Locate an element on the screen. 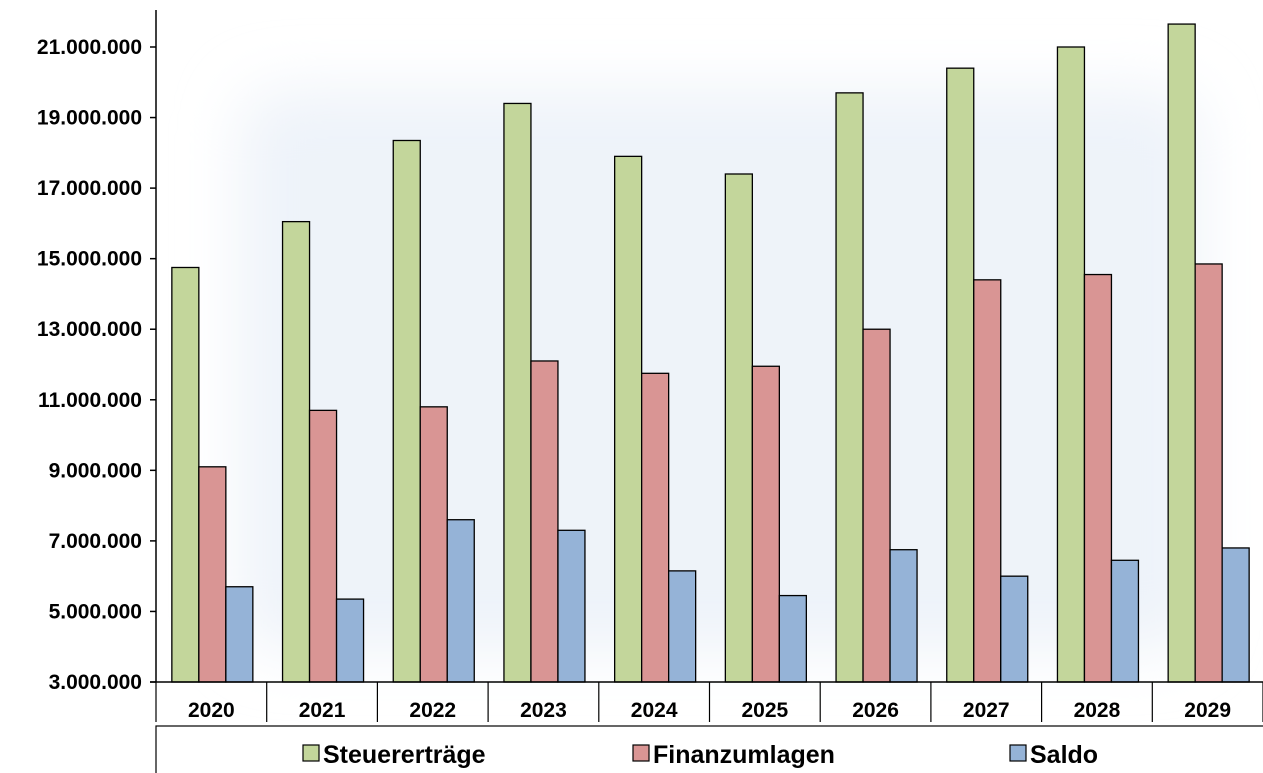  x-tick-label: 2020 is located at coordinates (211, 710).